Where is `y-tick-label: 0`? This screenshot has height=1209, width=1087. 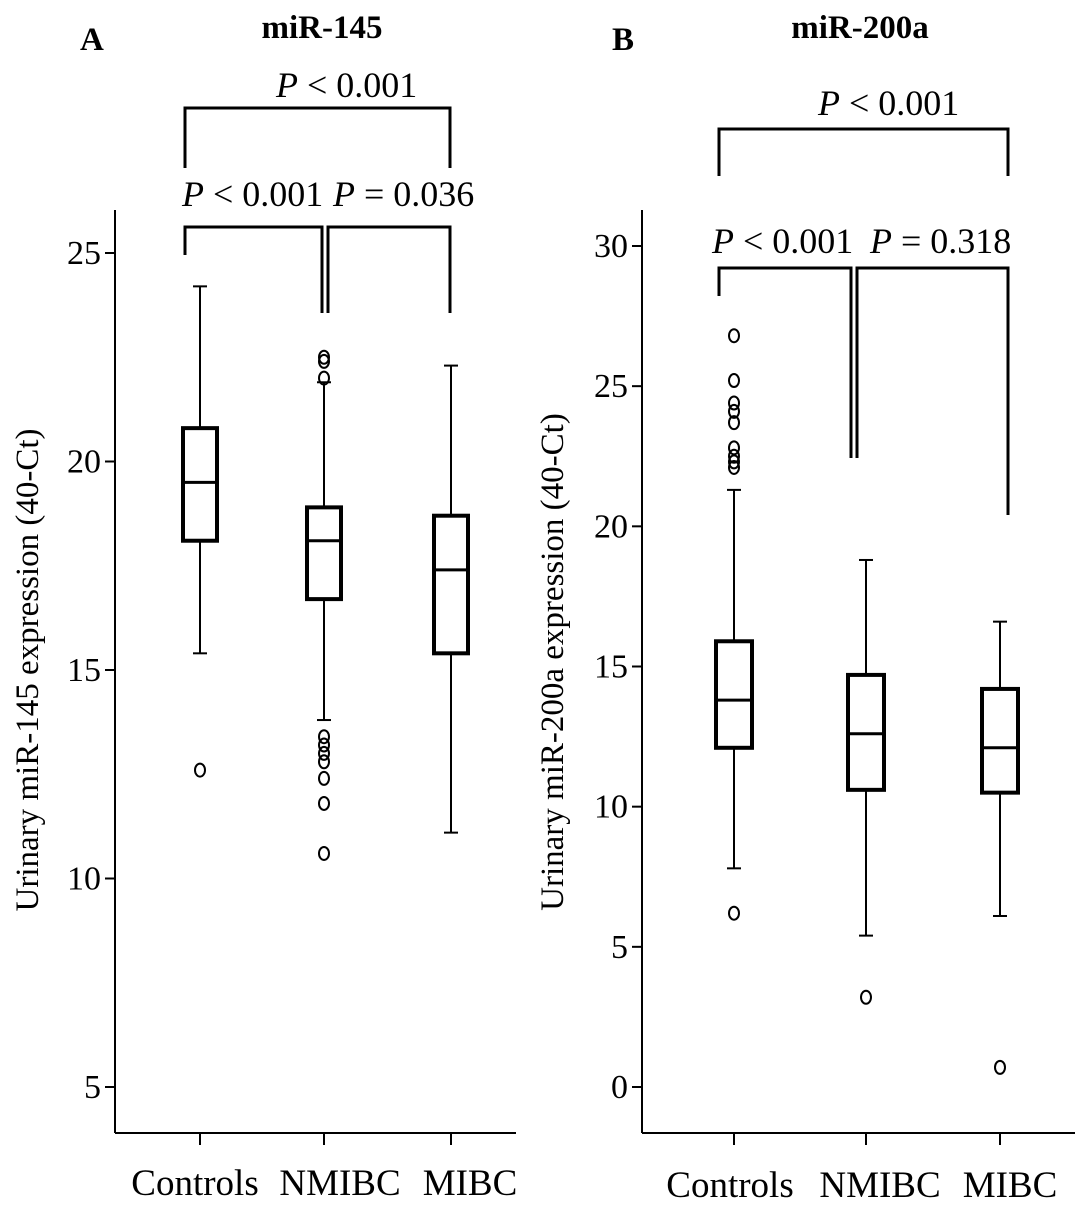
y-tick-label: 0 is located at coordinates (619, 1087).